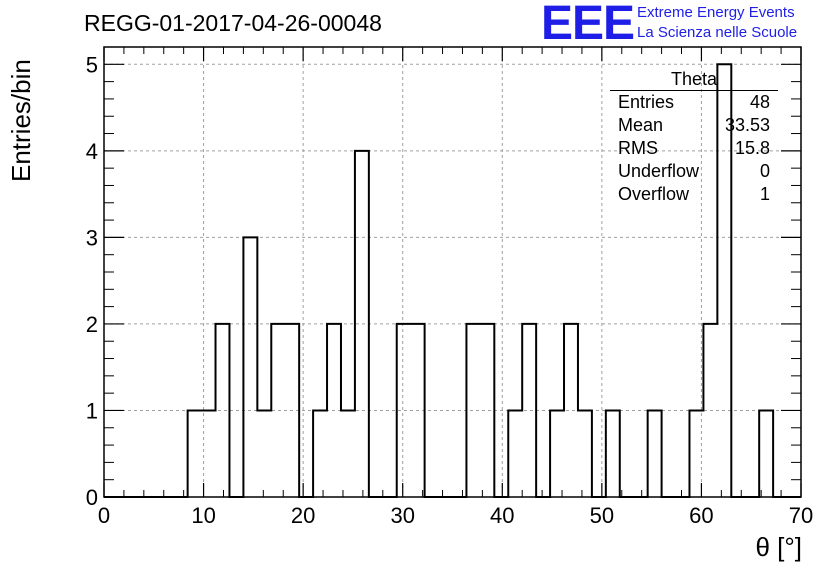  I want to click on stats-value: 1, so click(764, 194).